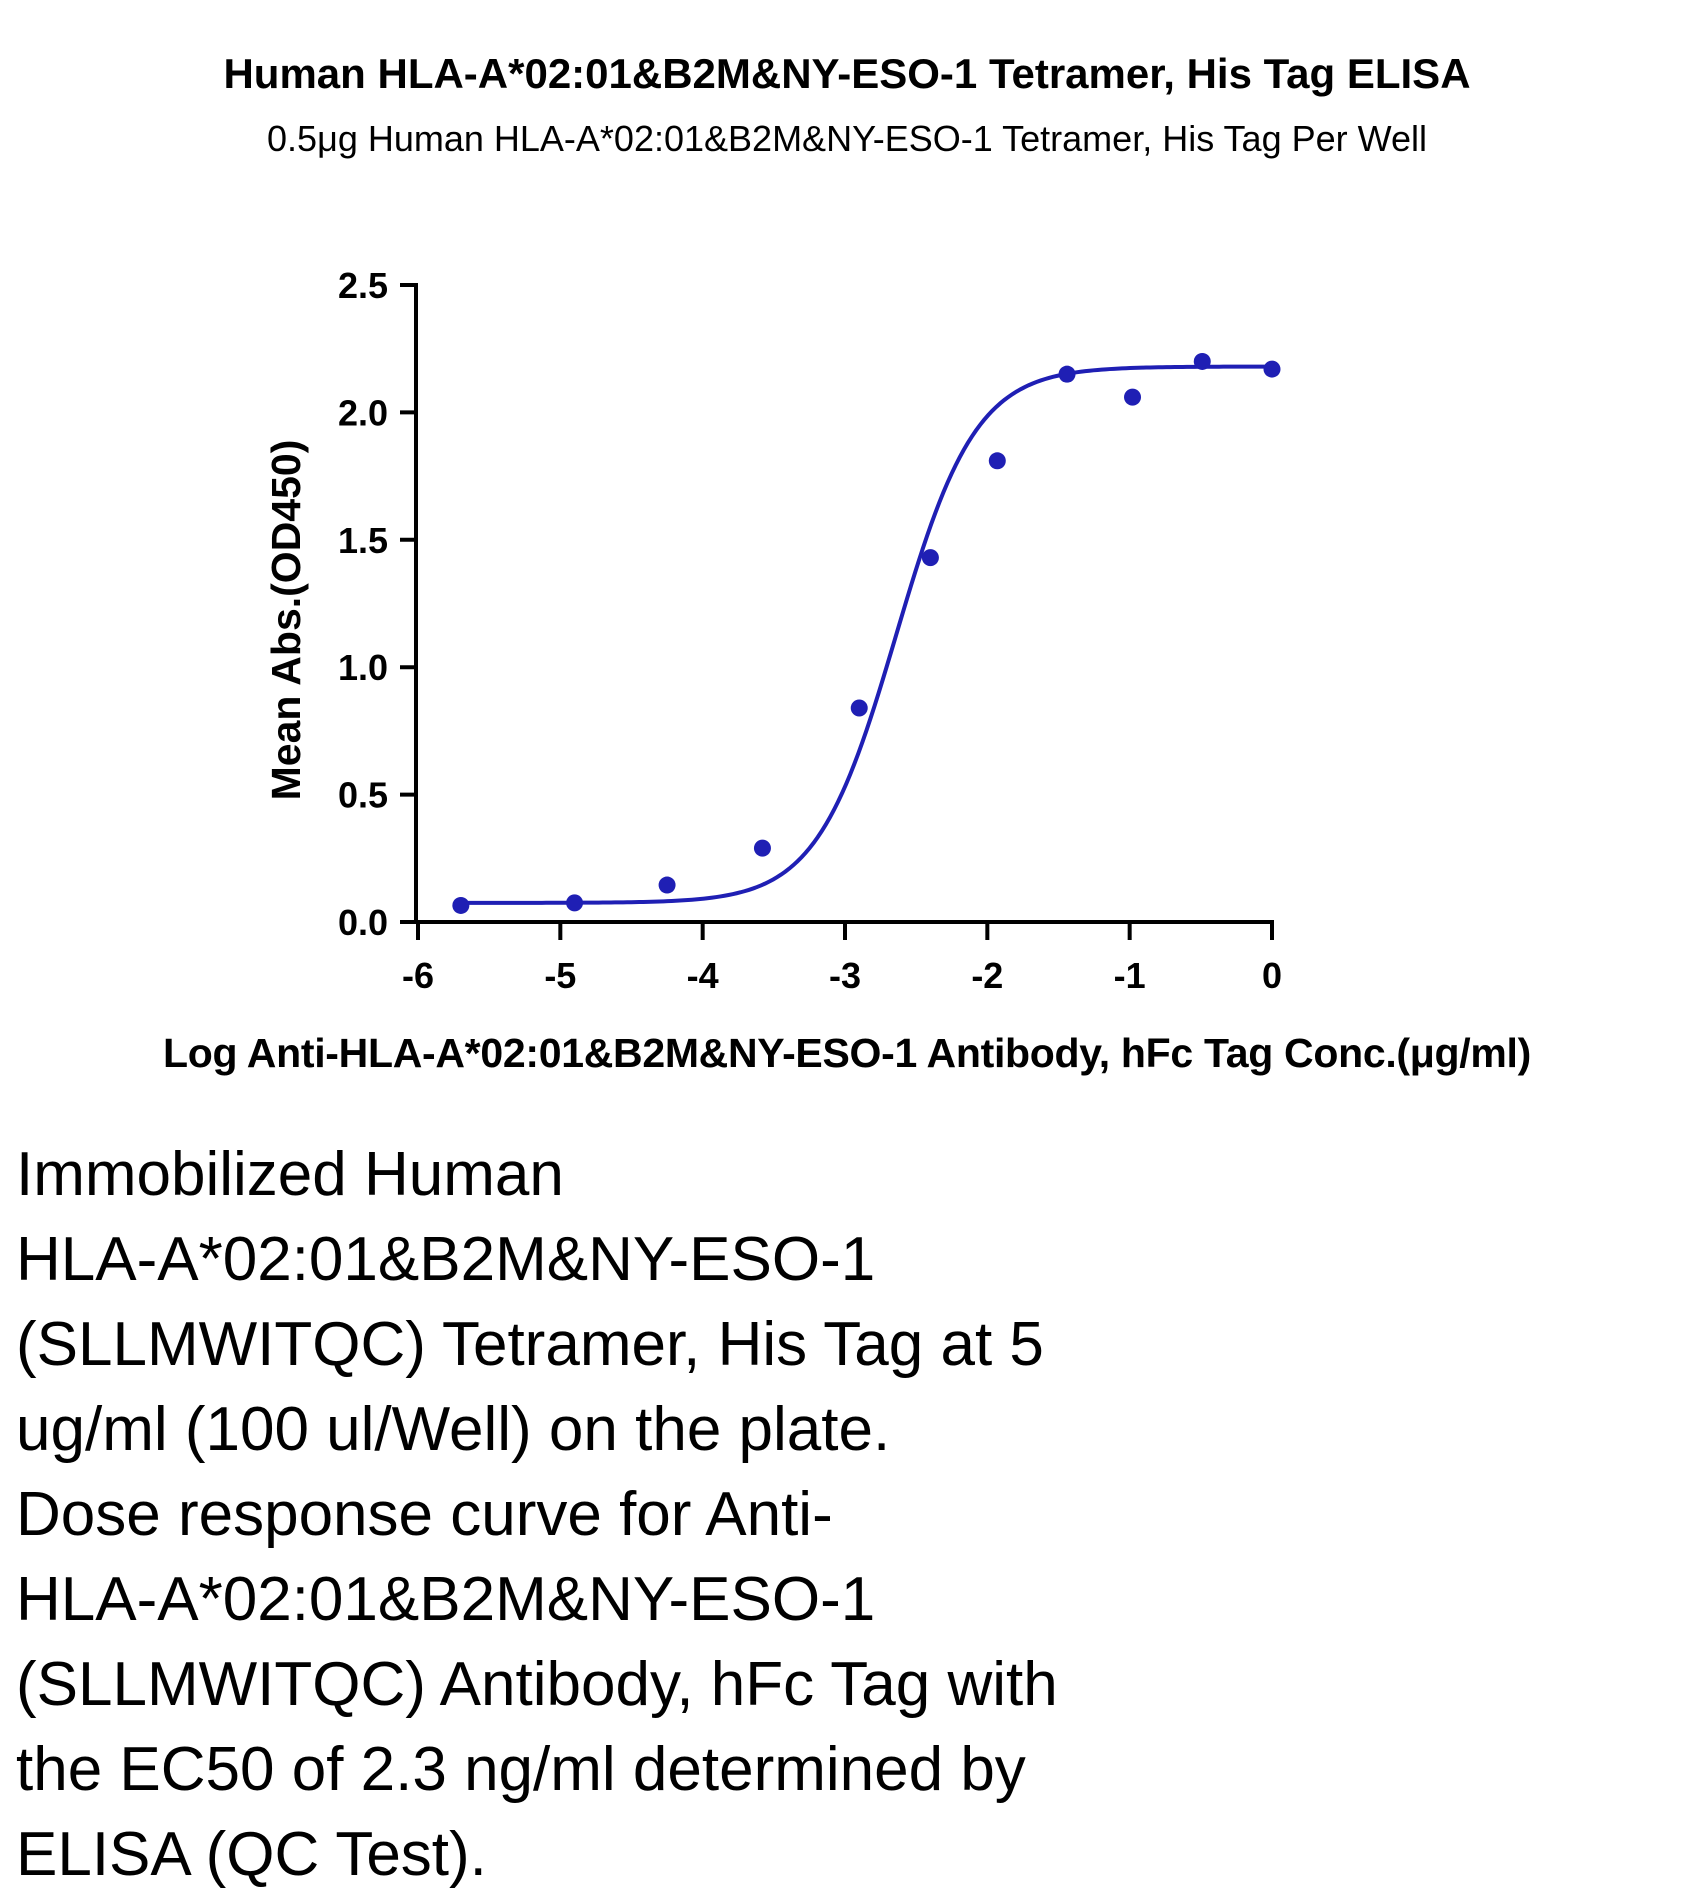 The width and height of the screenshot is (1694, 1897). Describe the element at coordinates (363, 412) in the screenshot. I see `y-tick-label: 2.0` at that location.